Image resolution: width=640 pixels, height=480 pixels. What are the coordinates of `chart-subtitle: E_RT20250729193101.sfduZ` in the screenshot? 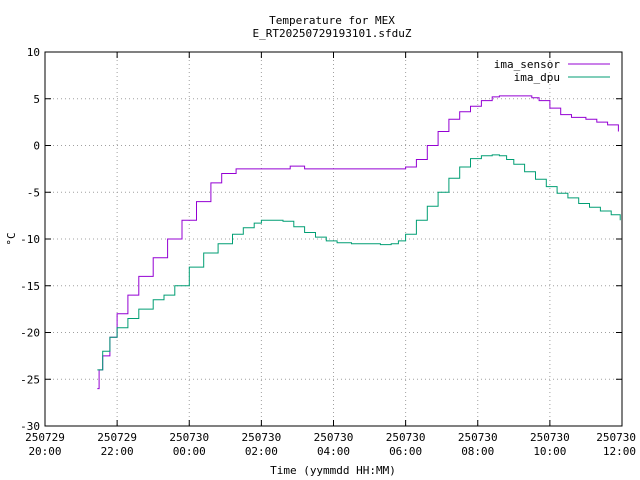 It's located at (332, 33).